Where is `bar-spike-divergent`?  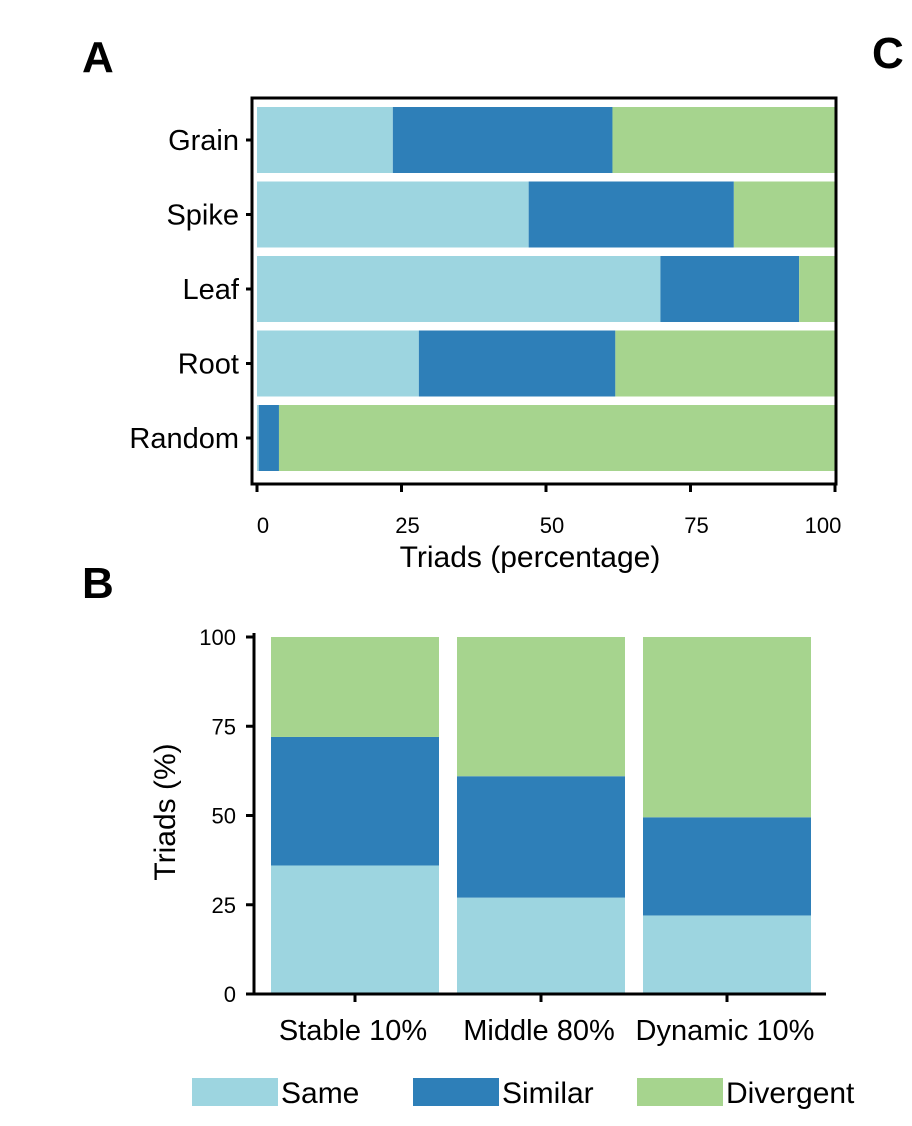
bar-spike-divergent is located at coordinates (784, 214).